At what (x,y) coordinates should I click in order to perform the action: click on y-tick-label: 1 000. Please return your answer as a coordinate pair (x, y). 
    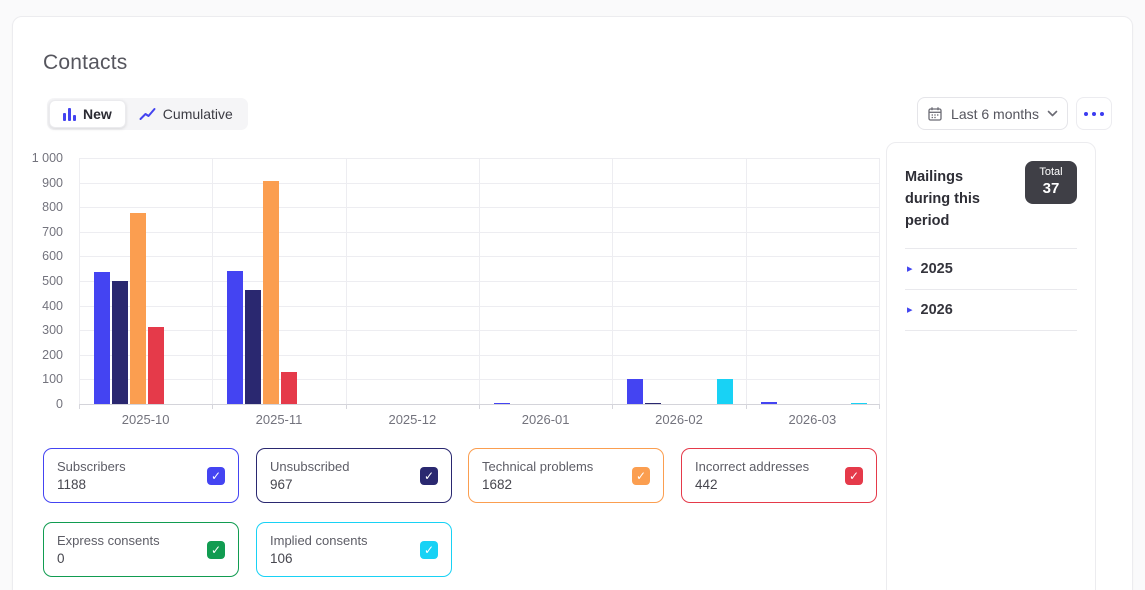
    Looking at the image, I should click on (47, 158).